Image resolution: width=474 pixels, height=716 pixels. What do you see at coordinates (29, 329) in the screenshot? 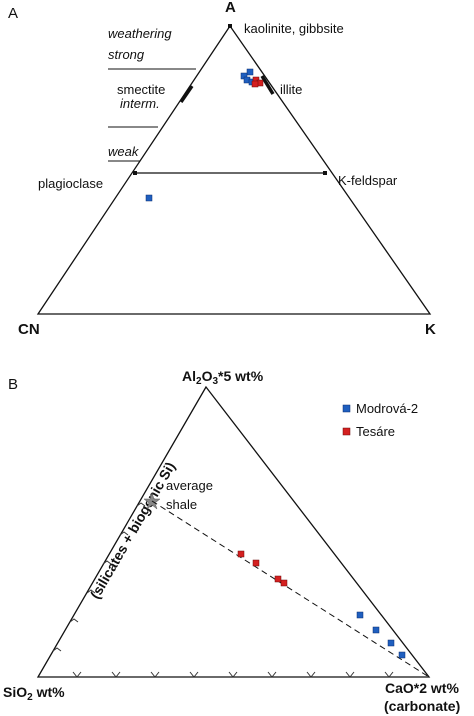
I see `vertex-cn-label: CN` at bounding box center [29, 329].